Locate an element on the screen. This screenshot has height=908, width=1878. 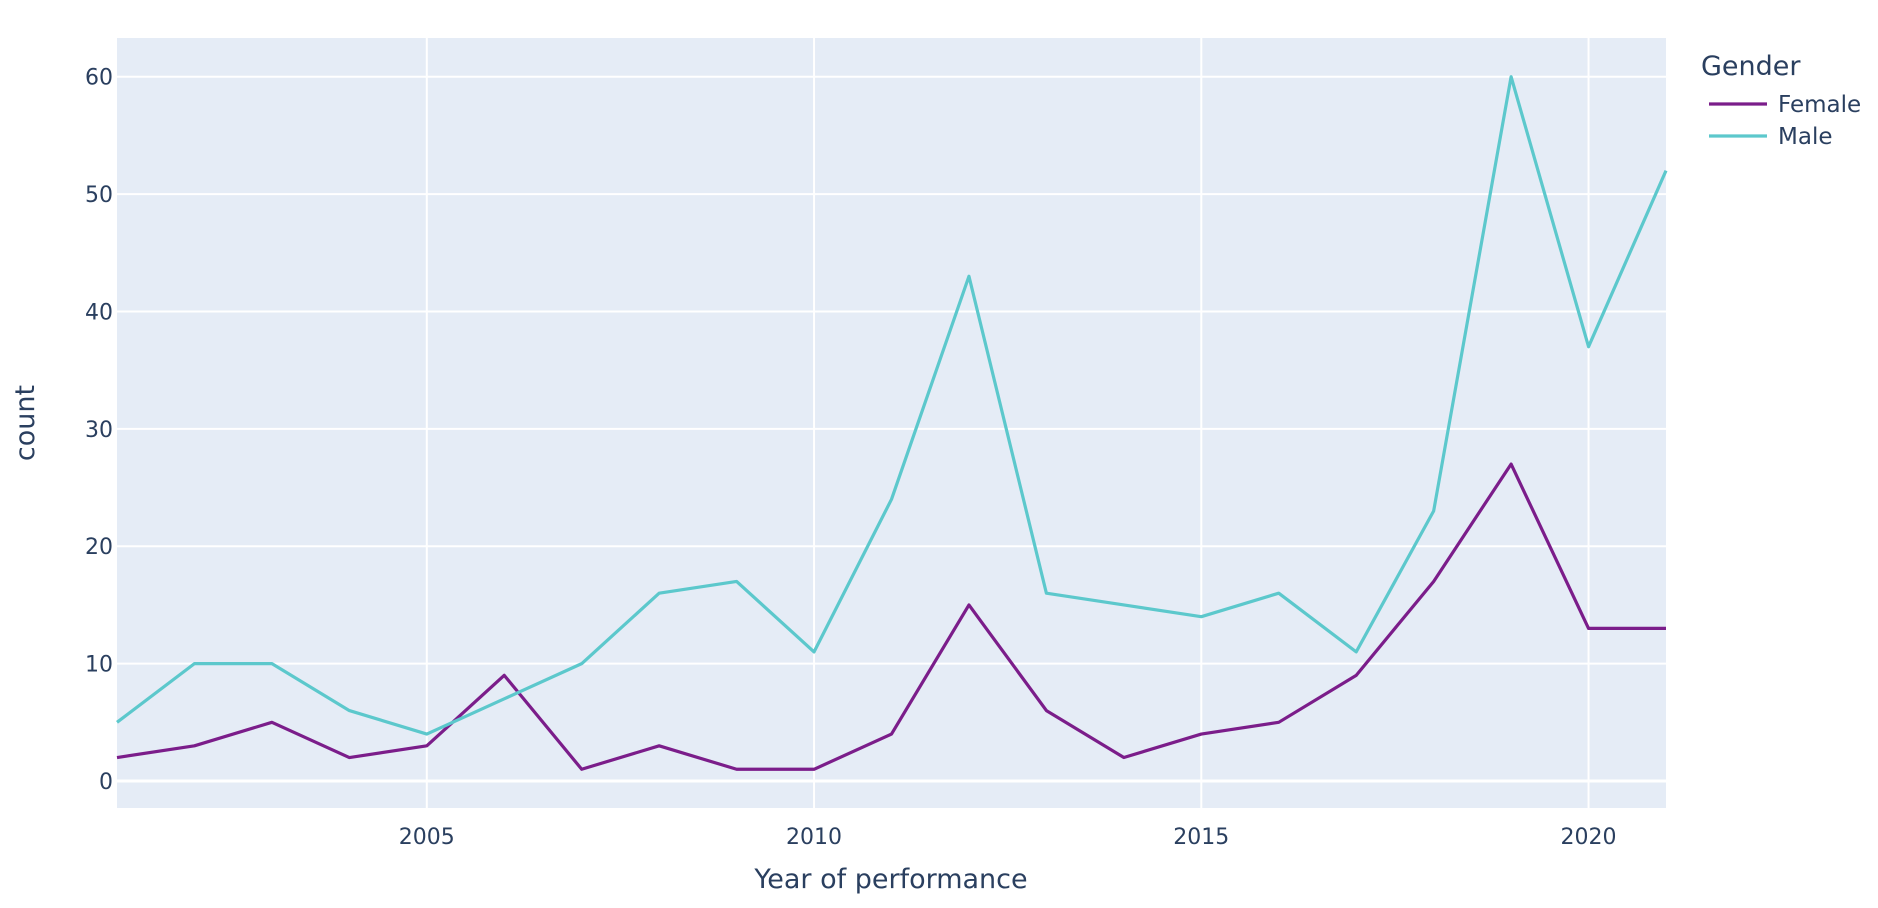
legend-items: Female Male is located at coordinates (1785, 121).